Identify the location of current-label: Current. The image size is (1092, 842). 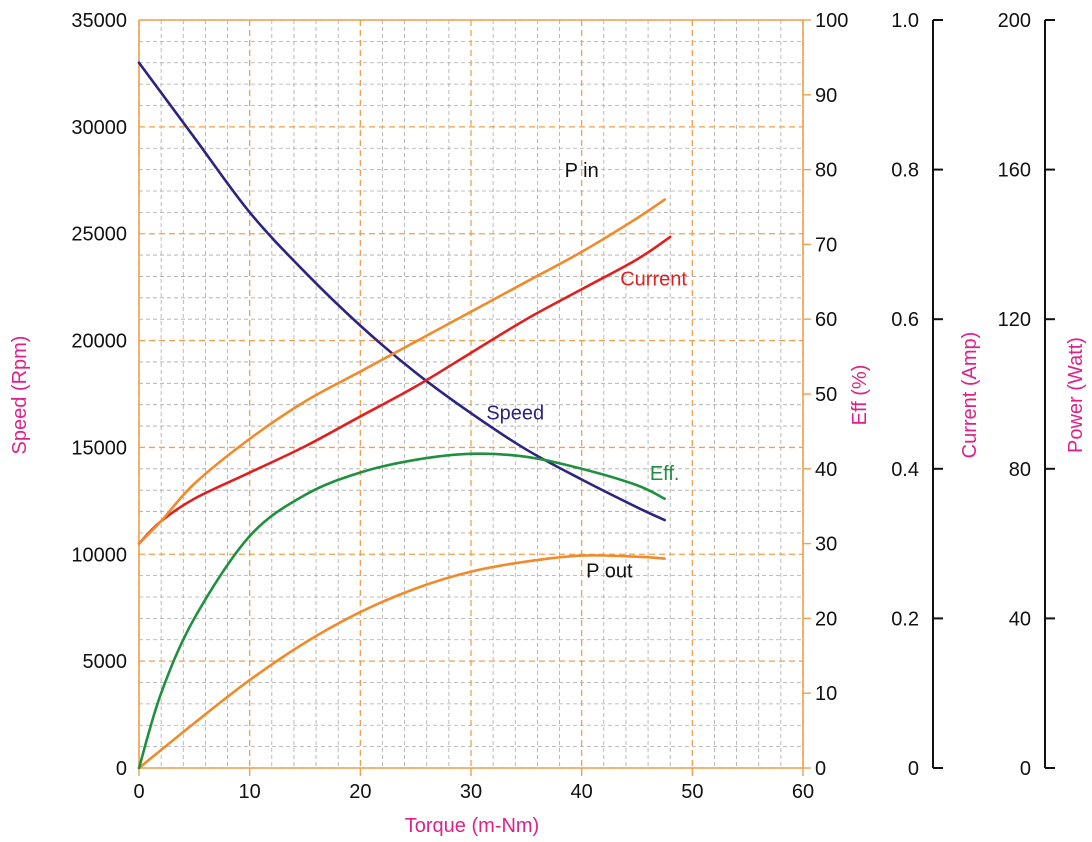
(653, 280).